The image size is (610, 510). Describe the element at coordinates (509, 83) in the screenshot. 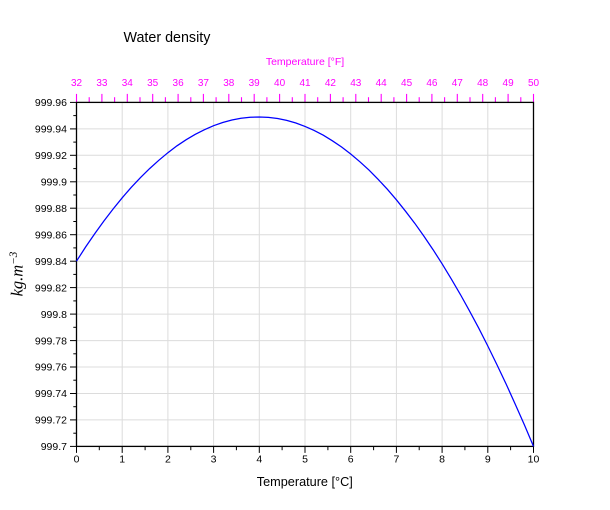

I see `svg-text: 49` at that location.